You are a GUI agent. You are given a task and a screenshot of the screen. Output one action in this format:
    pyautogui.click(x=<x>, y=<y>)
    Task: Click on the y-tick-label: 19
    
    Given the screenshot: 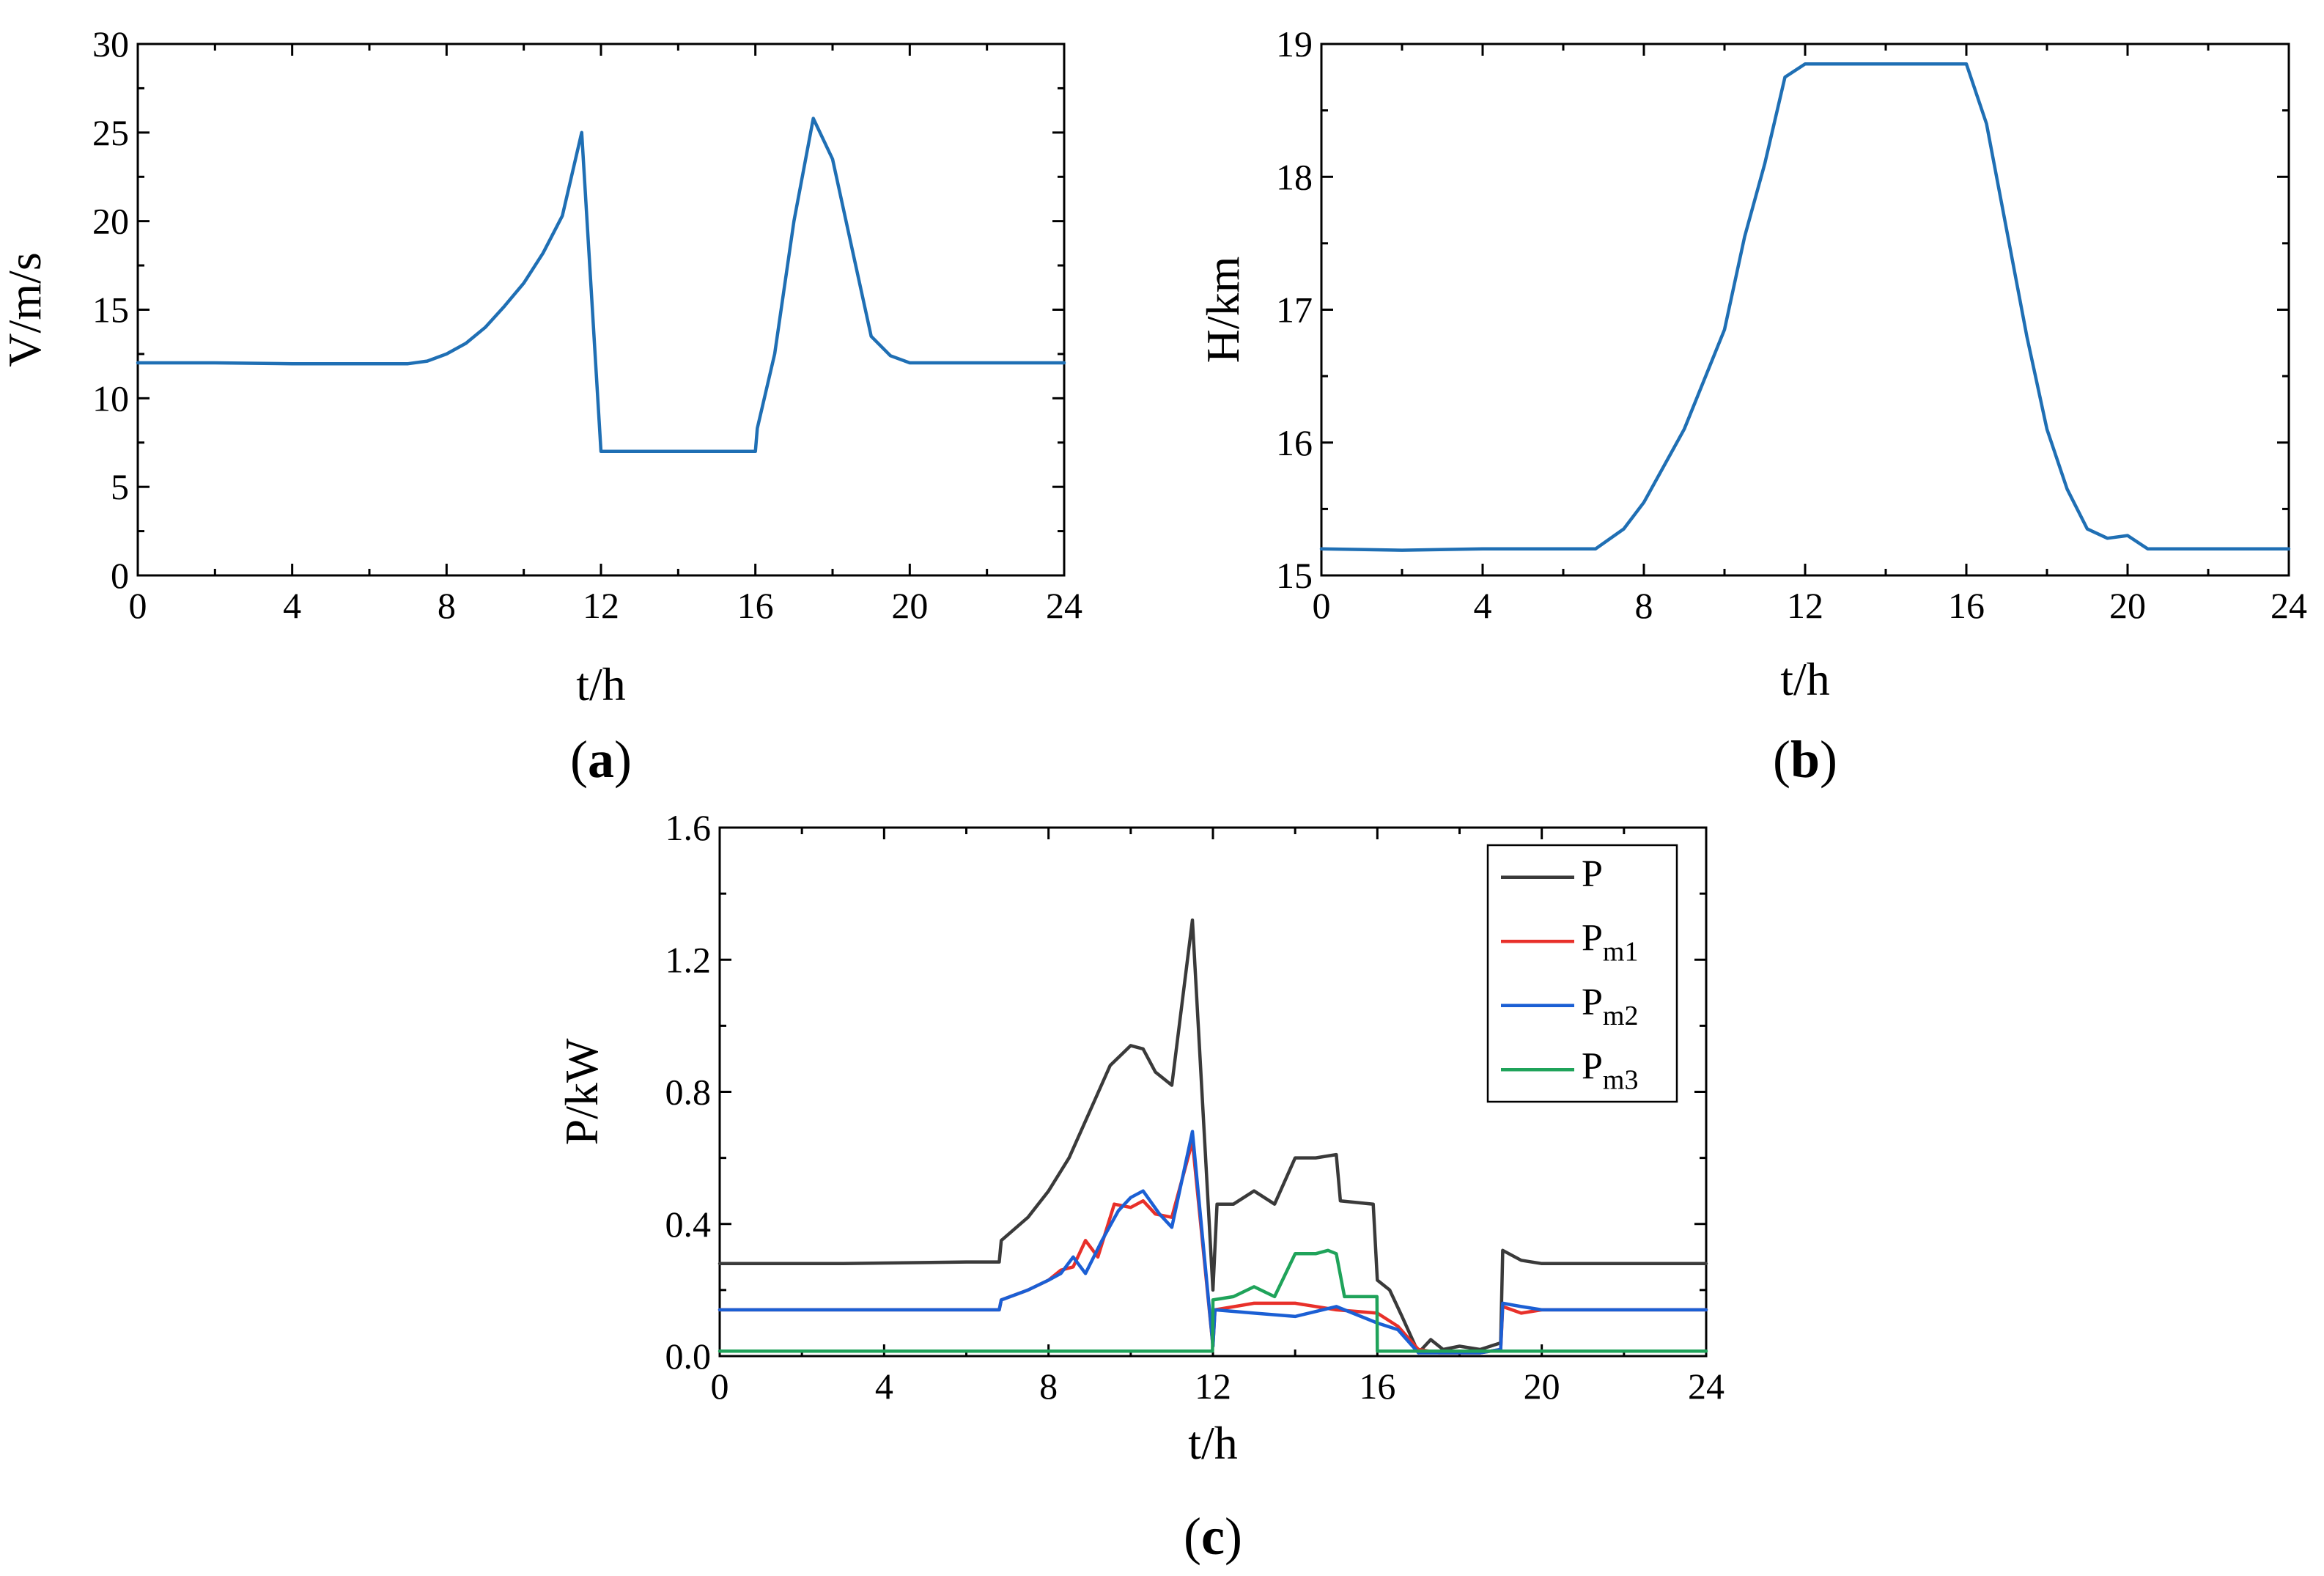 What is the action you would take?
    pyautogui.click(x=1294, y=44)
    